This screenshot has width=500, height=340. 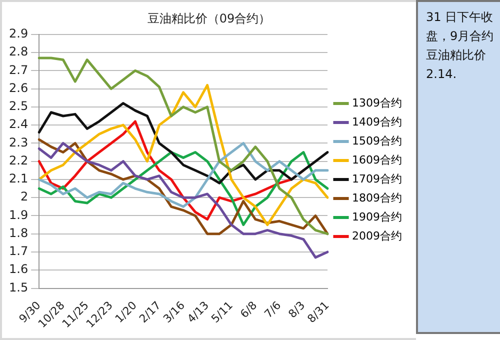 What do you see at coordinates (209, 18) in the screenshot?
I see `chart-title: 豆油粕比价（09合约）` at bounding box center [209, 18].